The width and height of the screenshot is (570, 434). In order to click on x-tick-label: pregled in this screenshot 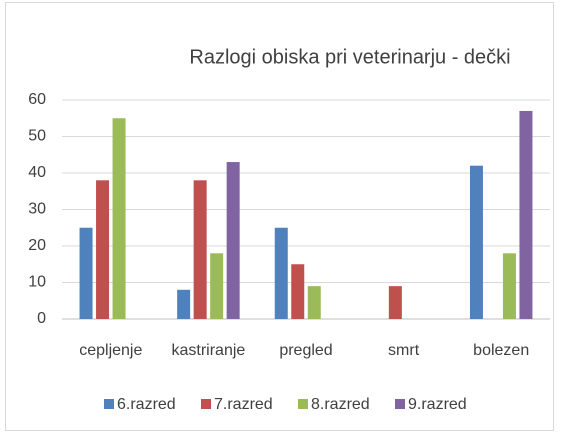, I will do `click(305, 350)`.